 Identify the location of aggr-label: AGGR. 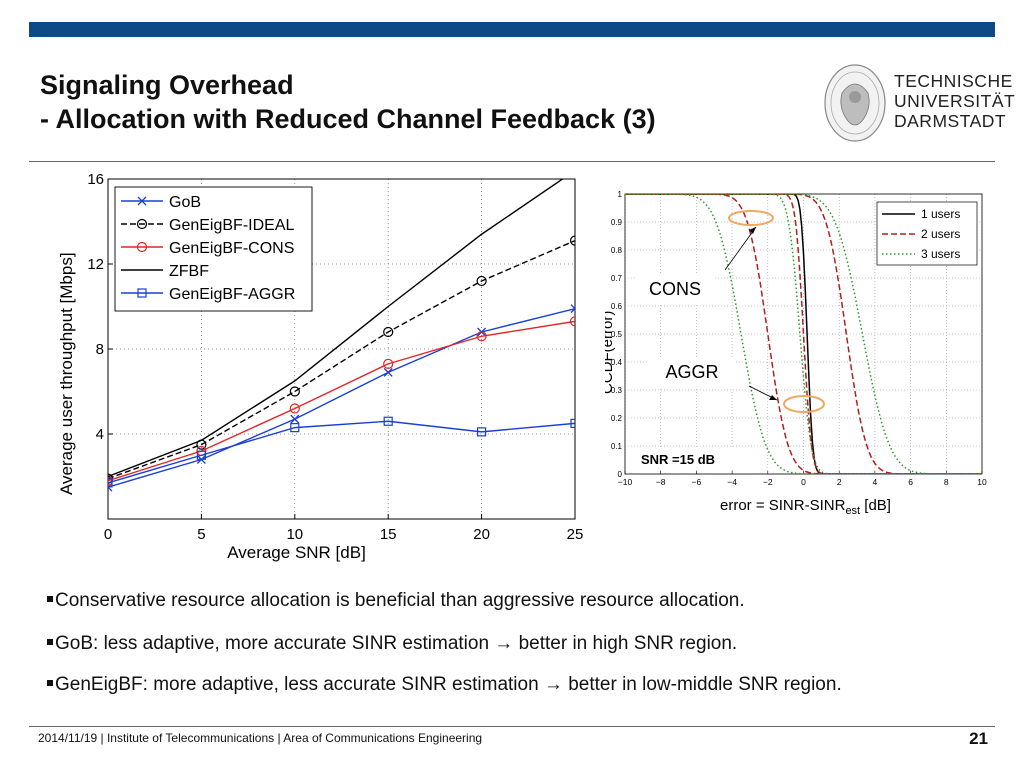
(691, 372).